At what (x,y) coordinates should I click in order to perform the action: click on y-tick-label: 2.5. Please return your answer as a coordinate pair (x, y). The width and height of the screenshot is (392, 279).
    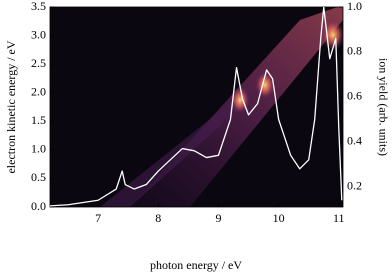
    Looking at the image, I should click on (38, 63).